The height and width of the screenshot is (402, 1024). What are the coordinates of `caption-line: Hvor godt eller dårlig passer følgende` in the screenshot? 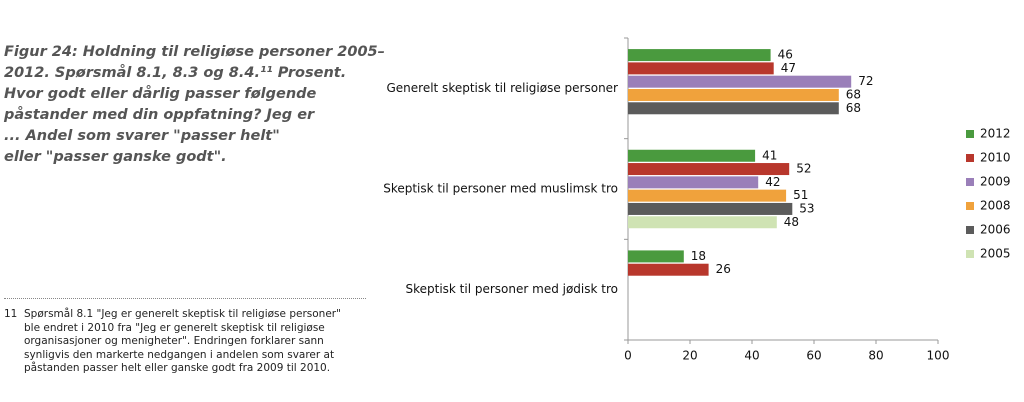 It's located at (160, 94).